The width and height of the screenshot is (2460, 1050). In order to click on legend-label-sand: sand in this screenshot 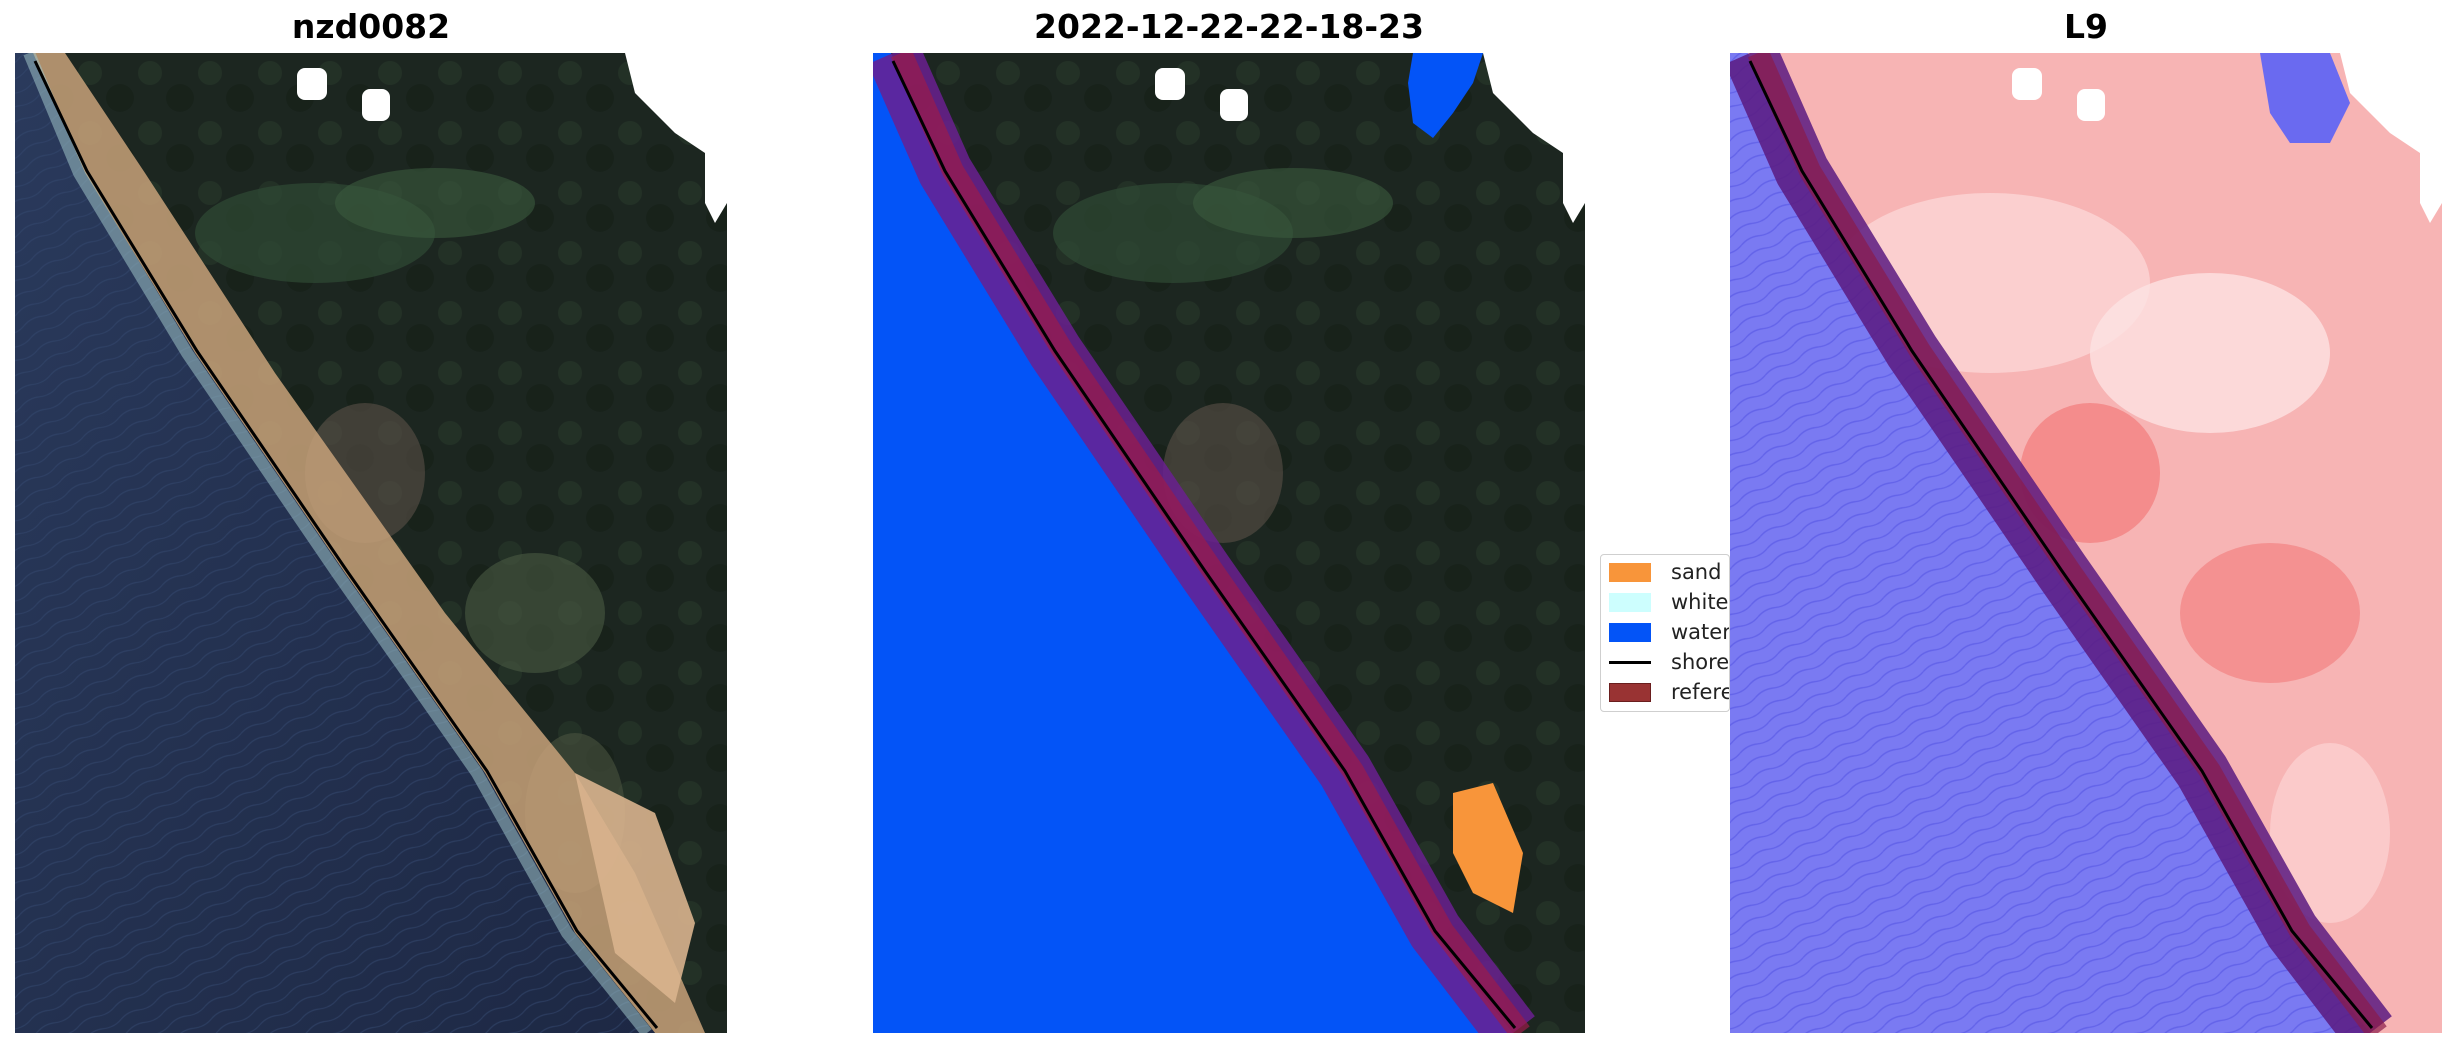, I will do `click(1696, 572)`.